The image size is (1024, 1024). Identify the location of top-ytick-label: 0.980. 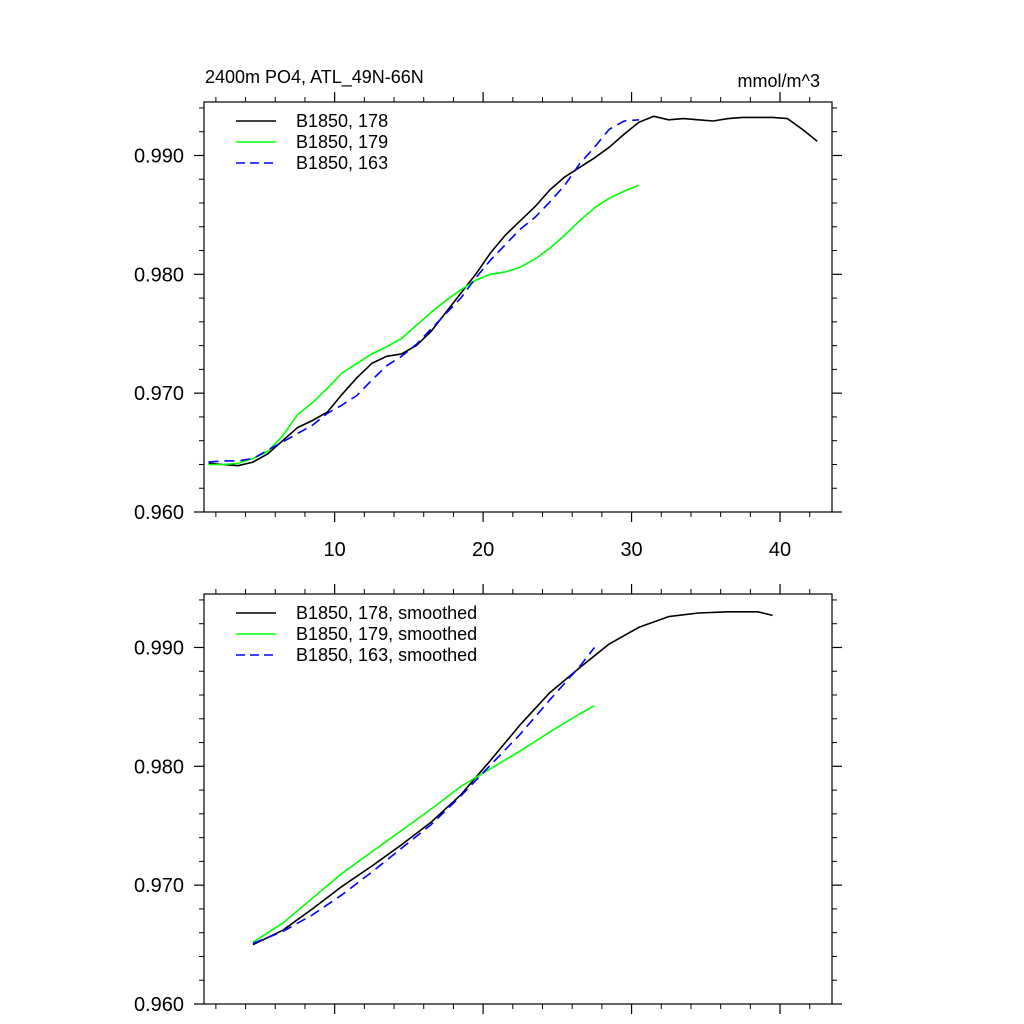
(159, 275).